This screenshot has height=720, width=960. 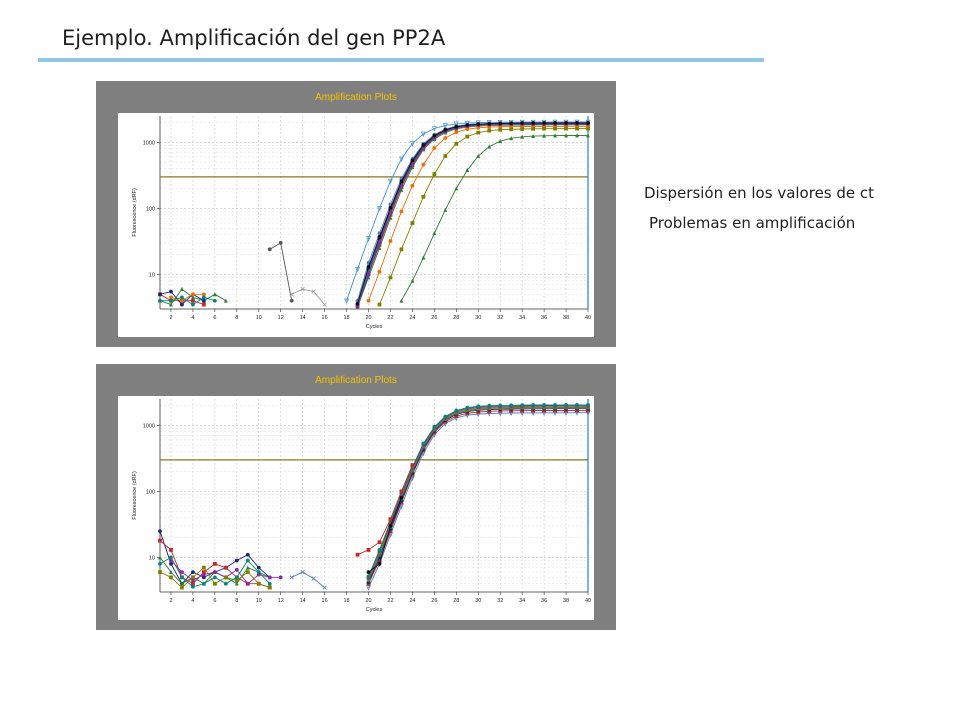 I want to click on x-tick-label: 28, so click(x=456, y=318).